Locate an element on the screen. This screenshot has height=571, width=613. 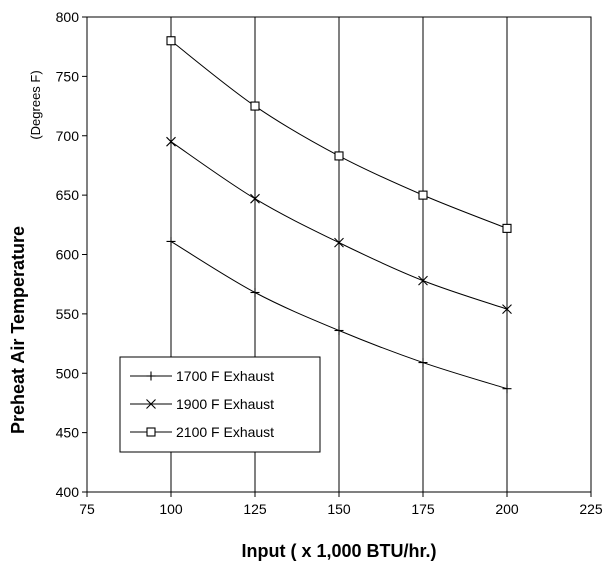
y-tick-label: 400 is located at coordinates (68, 492).